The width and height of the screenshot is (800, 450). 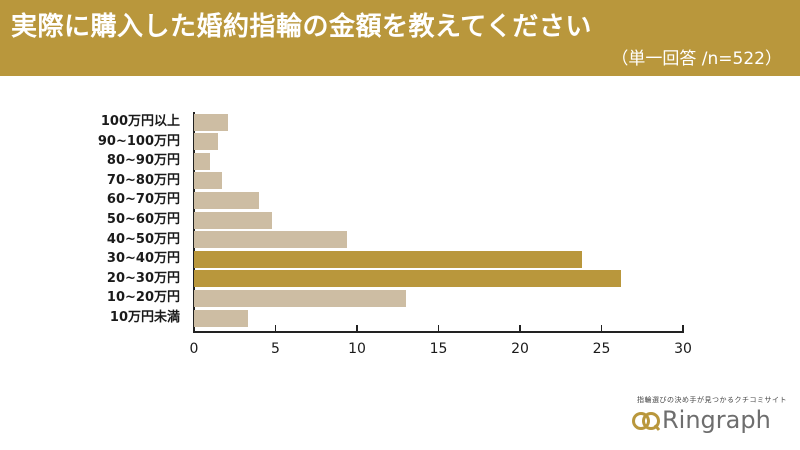 I want to click on logo-tagline: 指輪選びの決め手が見つかるクチコミサイト, so click(x=712, y=400).